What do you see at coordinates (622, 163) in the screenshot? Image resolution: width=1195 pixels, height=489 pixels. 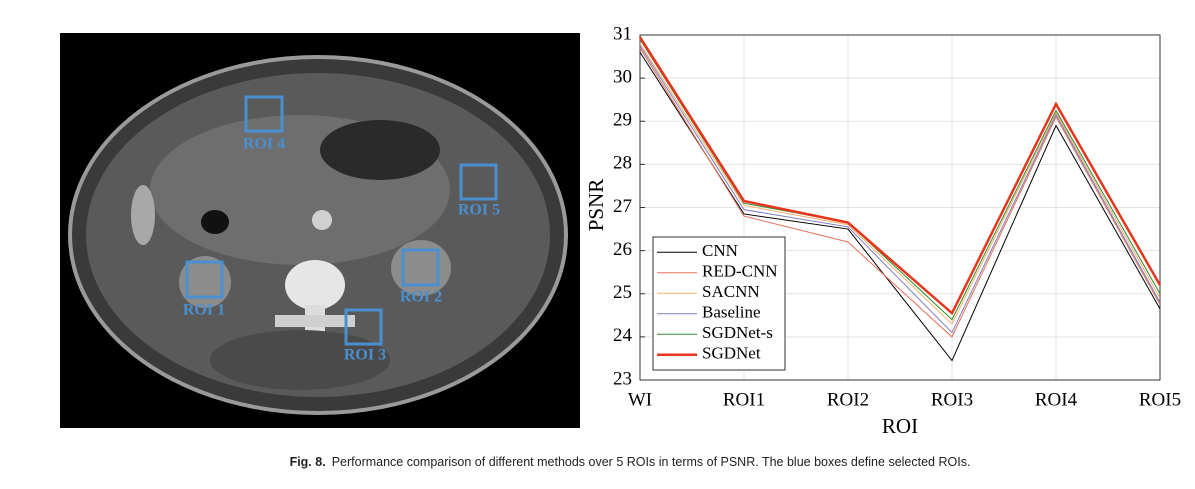 I see `y-tick-label: 28` at bounding box center [622, 163].